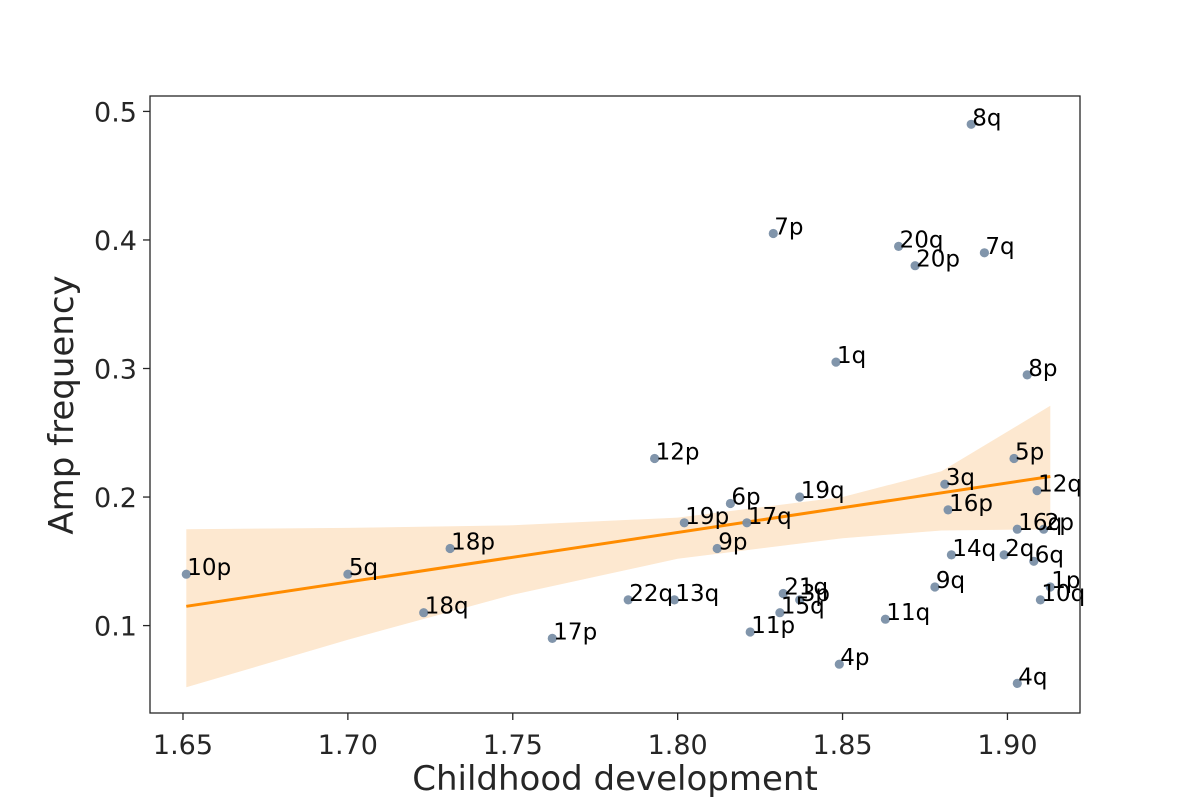  Describe the element at coordinates (908, 613) in the screenshot. I see `point-label-11q: 11q` at that location.